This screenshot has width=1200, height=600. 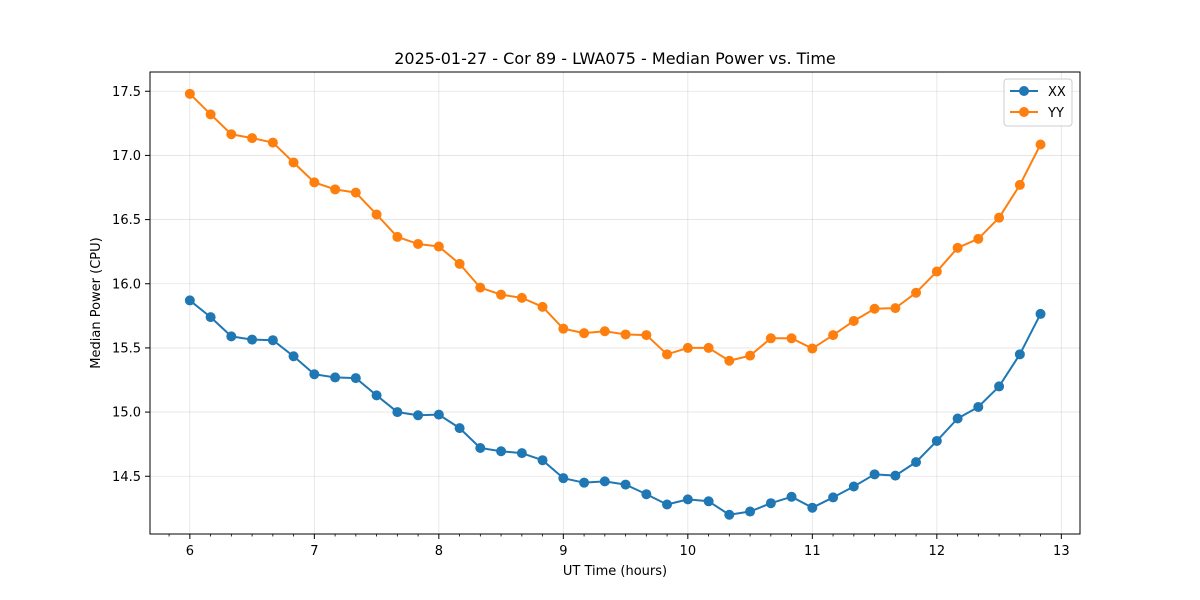 I want to click on x-tick-label: 11, so click(x=812, y=551).